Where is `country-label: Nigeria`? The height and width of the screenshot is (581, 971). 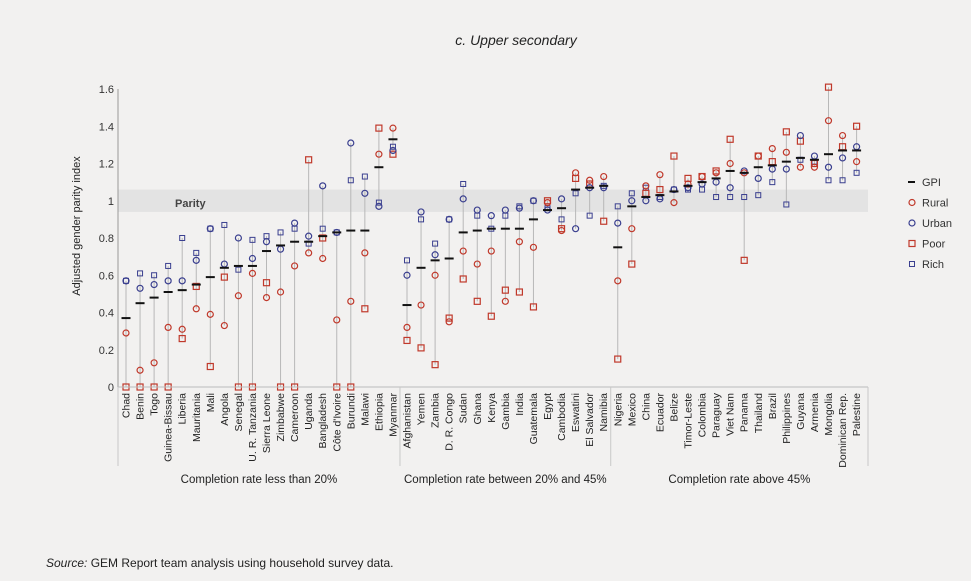
country-label: Nigeria is located at coordinates (618, 409).